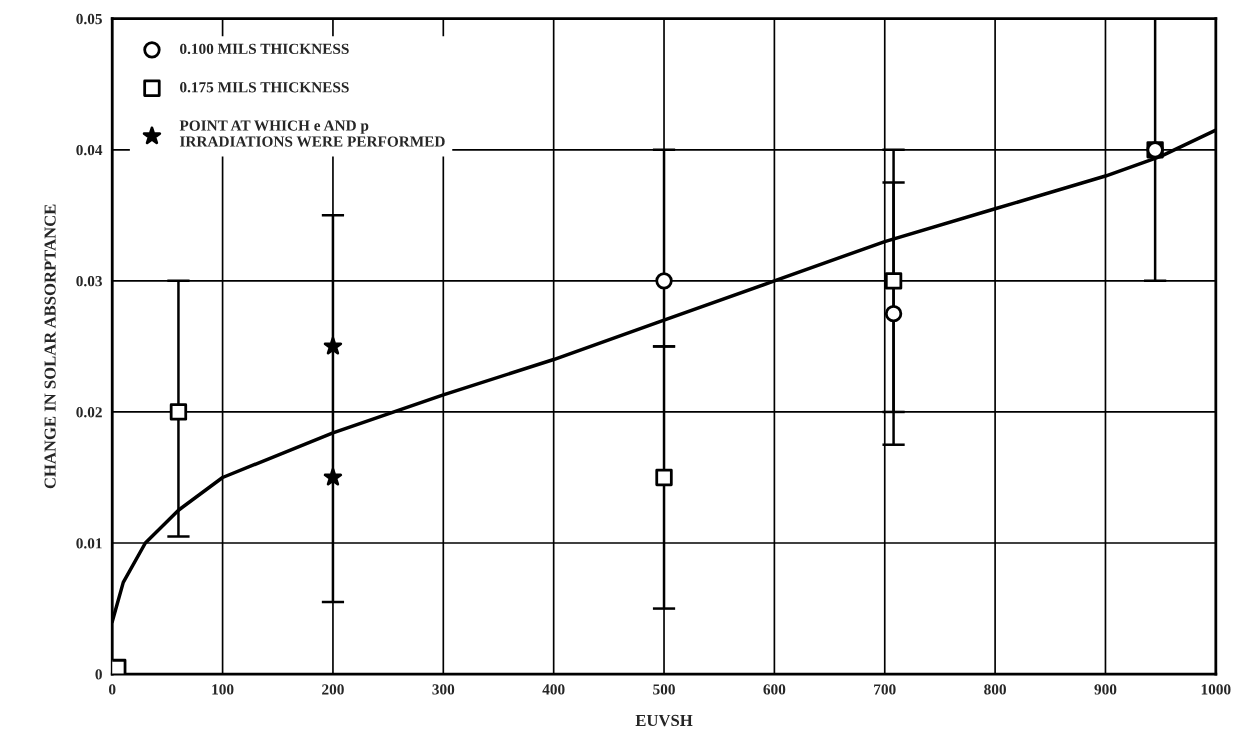 This screenshot has width=1247, height=749. Describe the element at coordinates (112, 689) in the screenshot. I see `x-tick-label: 0` at that location.